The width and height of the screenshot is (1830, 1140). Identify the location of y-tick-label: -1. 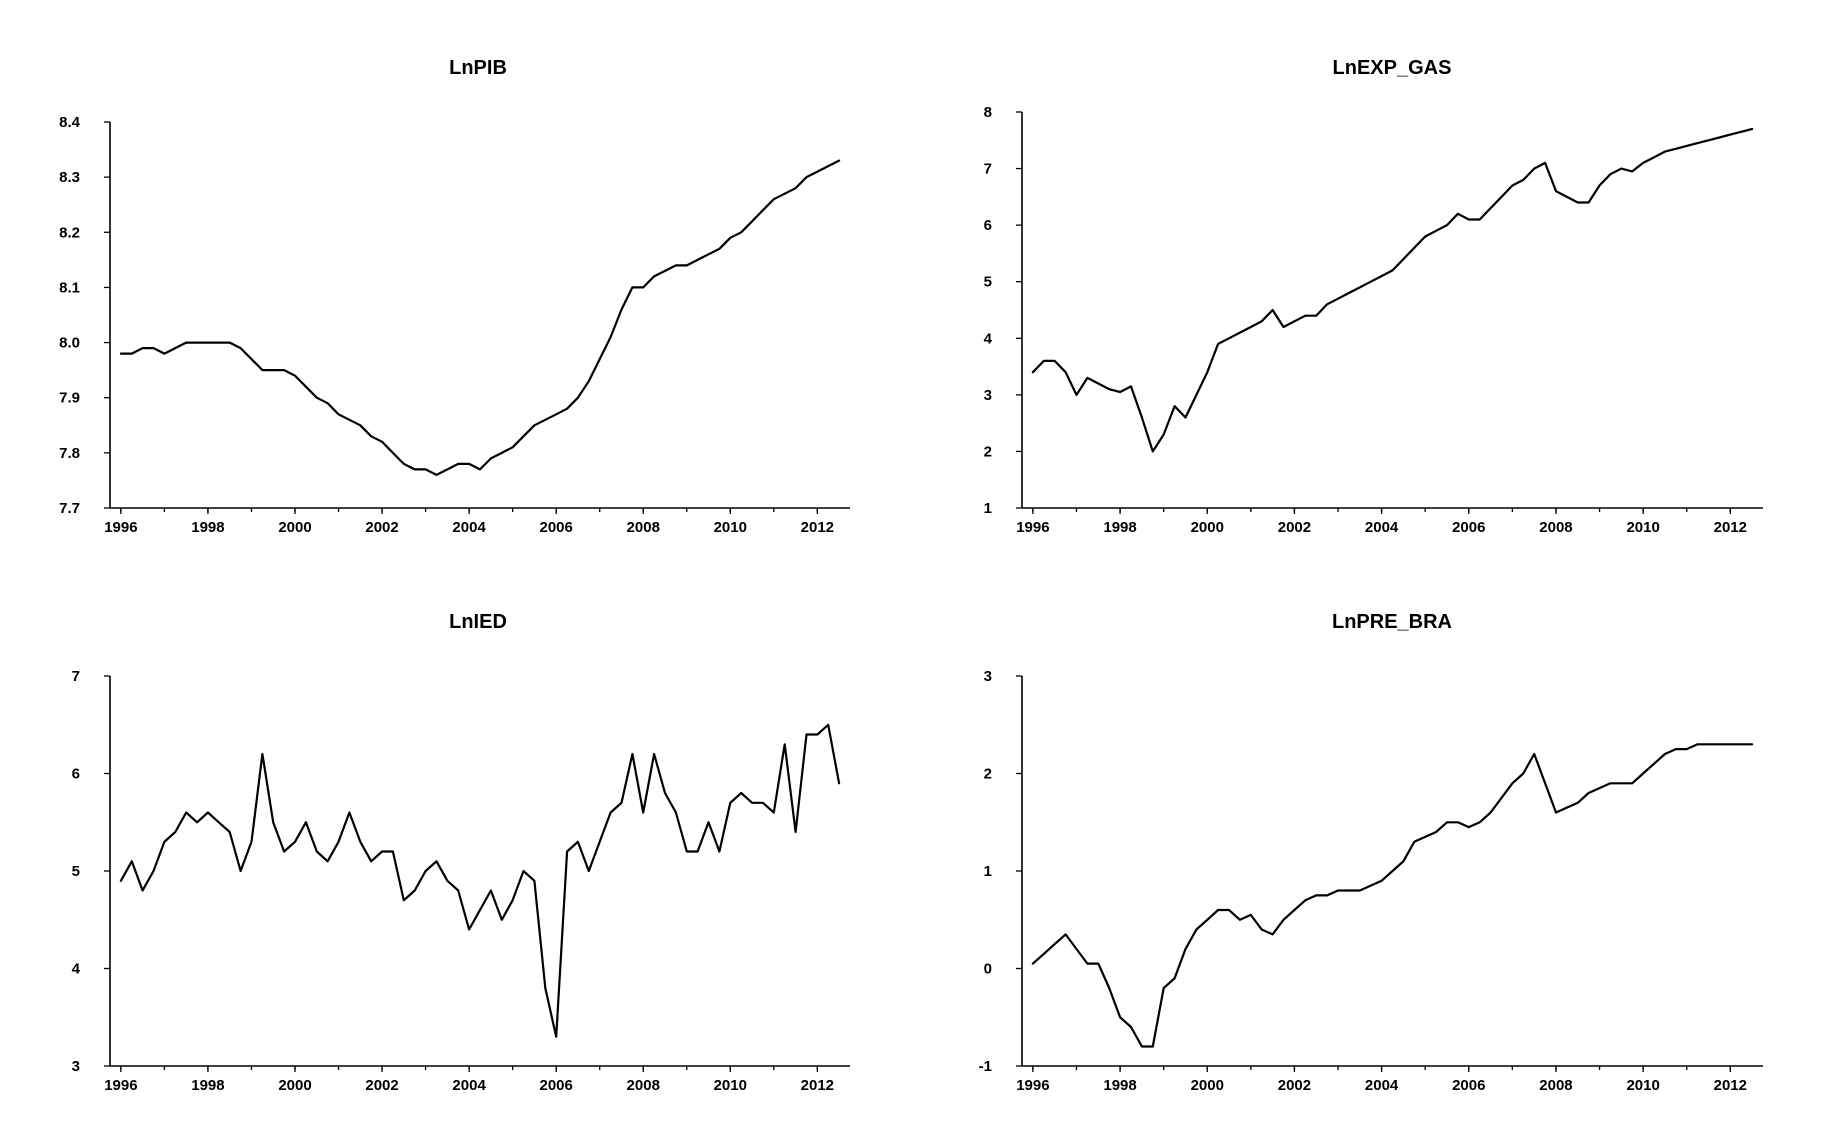
(985, 1066).